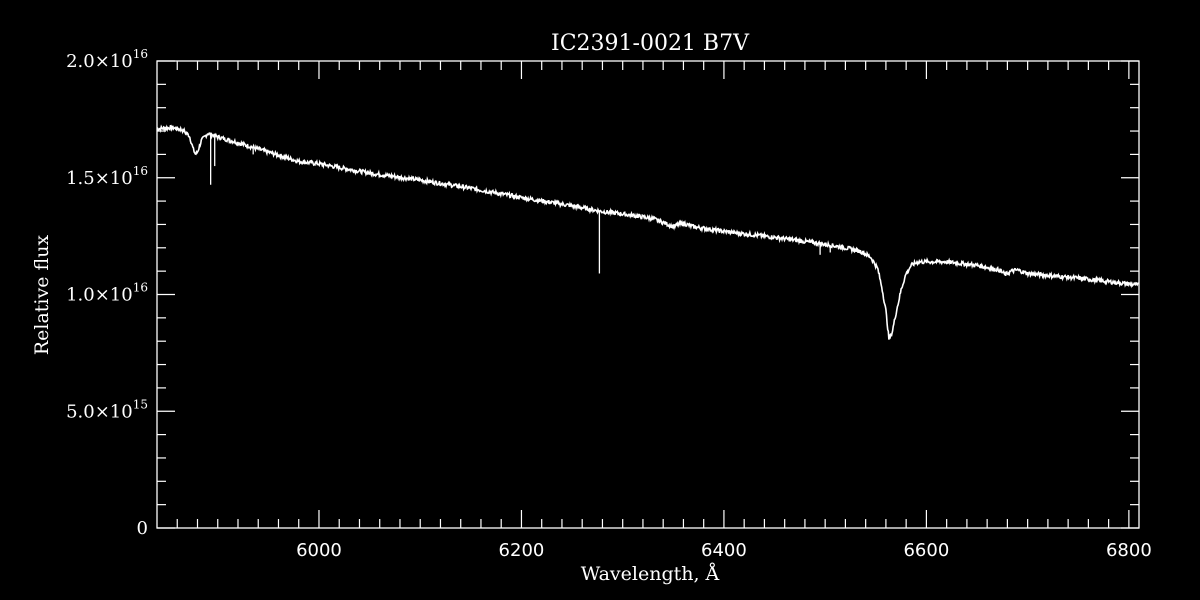 This screenshot has width=1200, height=600. I want to click on x-tick-label: 6000, so click(319, 550).